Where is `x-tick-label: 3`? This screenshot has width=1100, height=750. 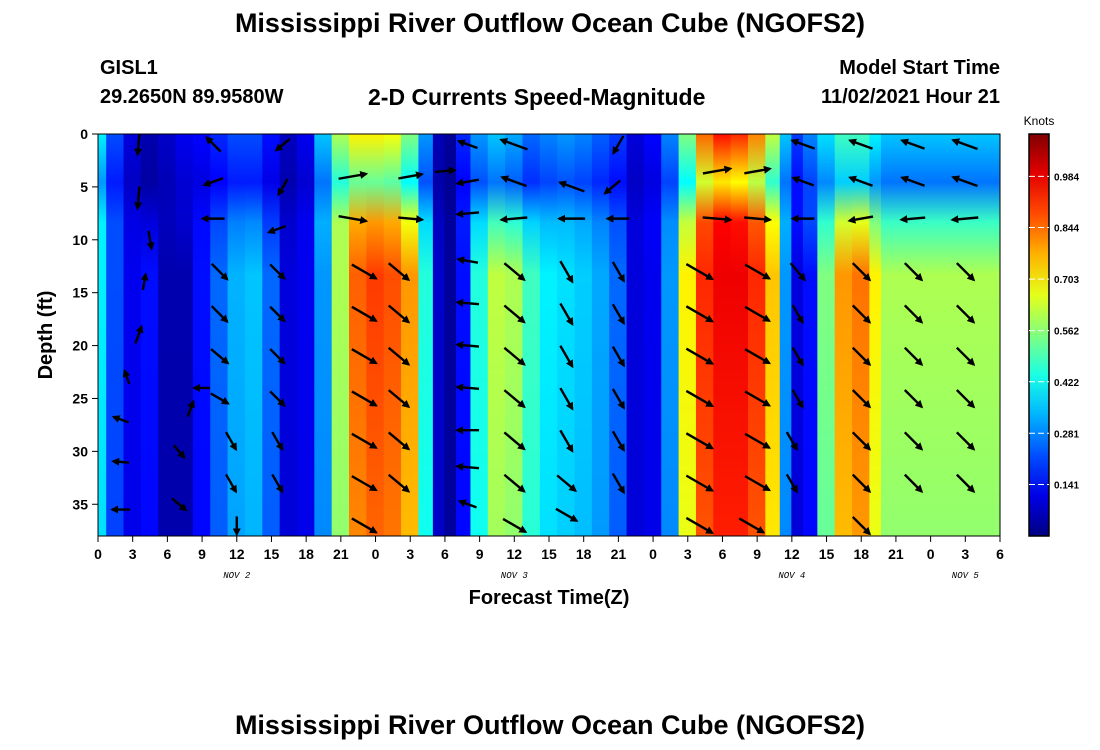 x-tick-label: 3 is located at coordinates (410, 554).